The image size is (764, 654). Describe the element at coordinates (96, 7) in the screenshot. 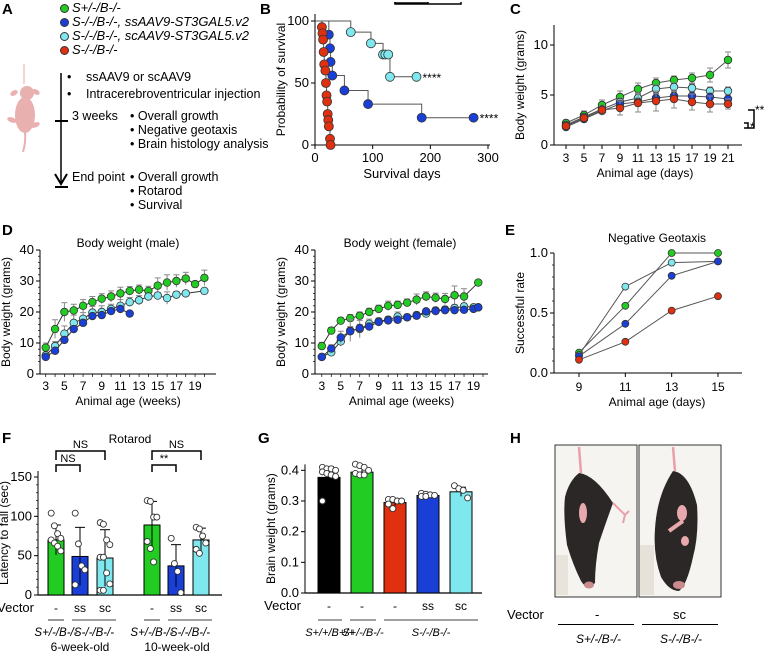

I see `legend-label-het: S+/-/B-/-` at that location.